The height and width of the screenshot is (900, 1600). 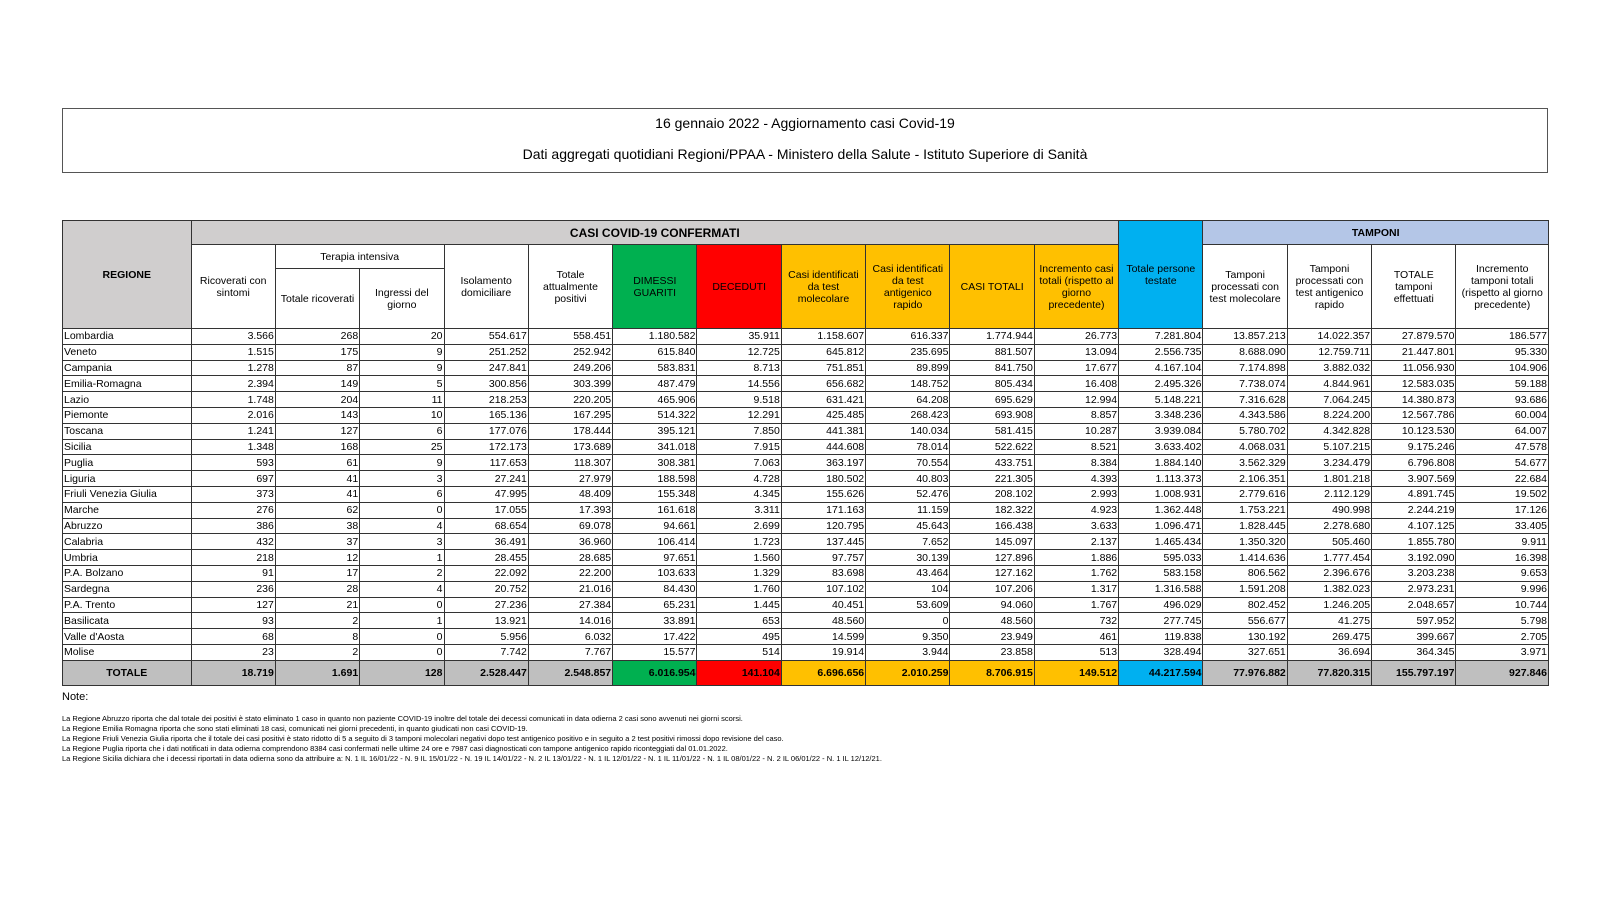 I want to click on cell: 3.234.479, so click(x=1329, y=463).